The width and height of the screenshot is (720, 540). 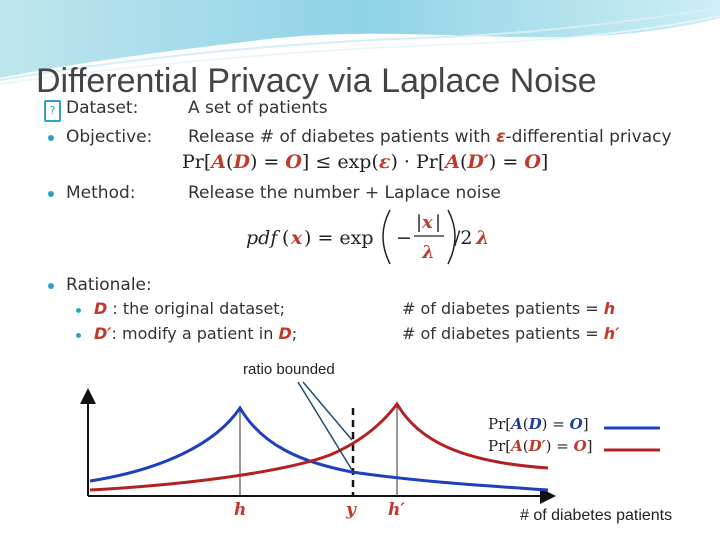 I want to click on bullet-dataset-text: A set of patients, so click(x=258, y=108).